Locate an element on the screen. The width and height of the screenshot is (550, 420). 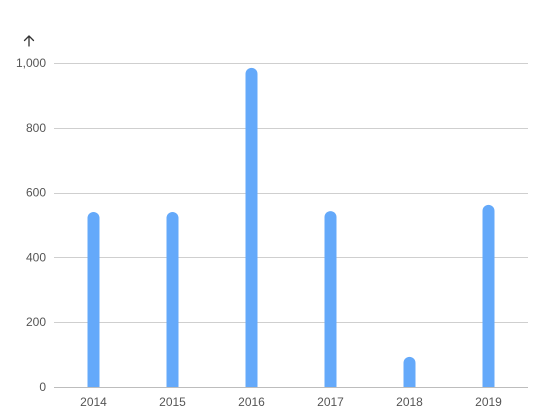
y-tick-label: 0 is located at coordinates (42, 387).